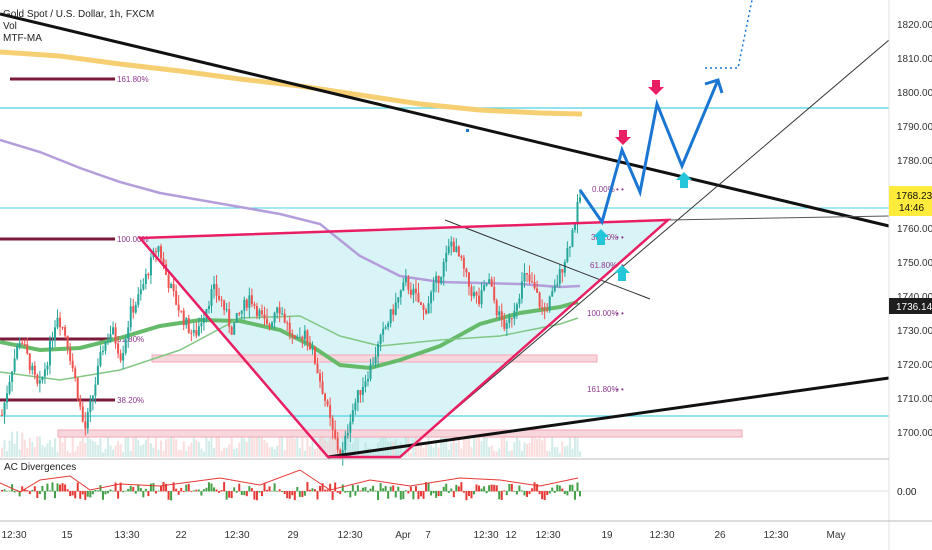  I want to click on indicator-vol: Vol, so click(10, 26).